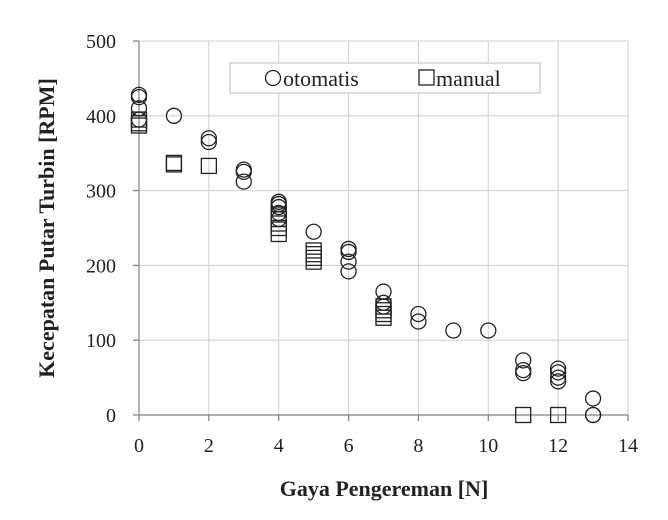 The image size is (668, 520). What do you see at coordinates (418, 446) in the screenshot?
I see `x-tick-label: 8` at bounding box center [418, 446].